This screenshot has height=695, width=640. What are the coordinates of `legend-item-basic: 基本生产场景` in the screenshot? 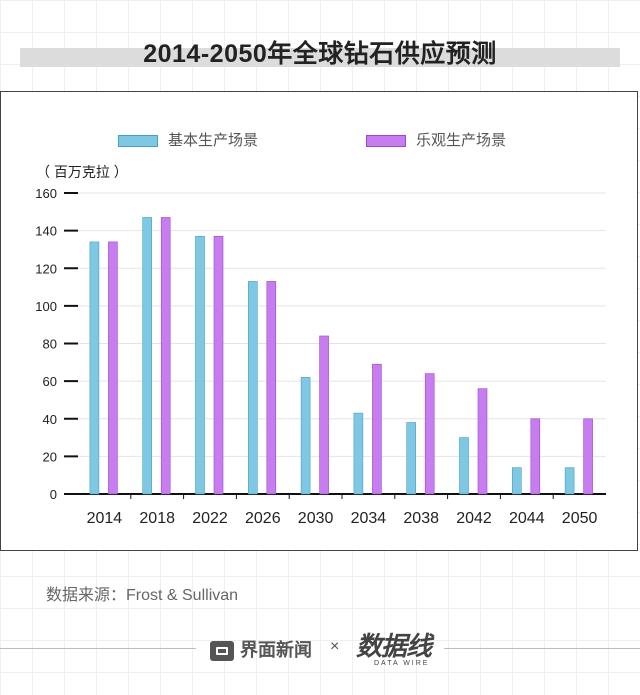 It's located at (188, 139).